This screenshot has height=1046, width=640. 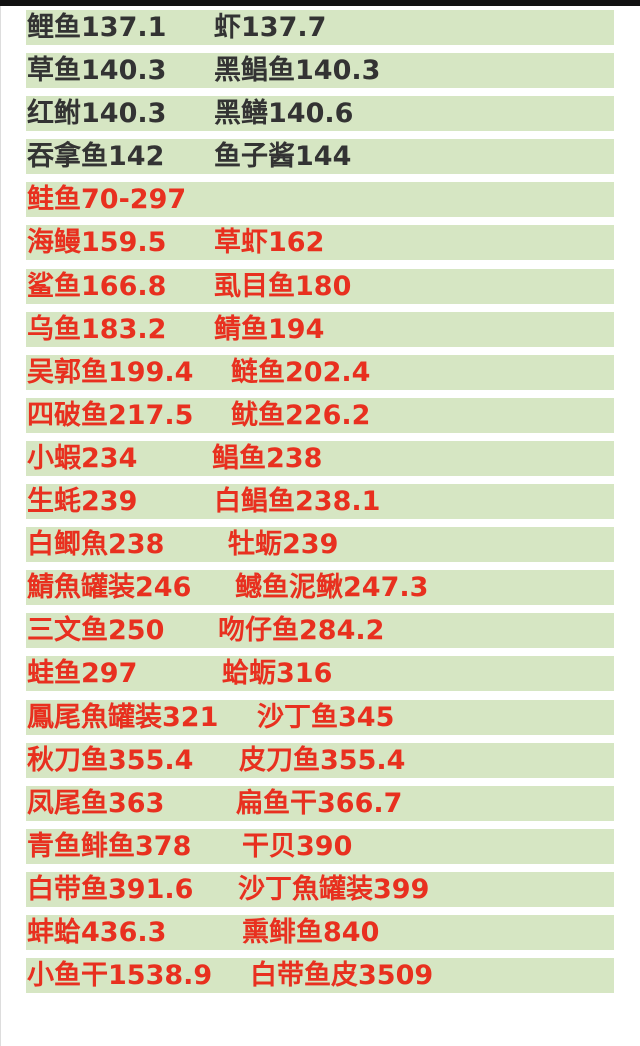 I want to click on list-row: 小鱼干1538.9 白带鱼皮3509, so click(x=320, y=976).